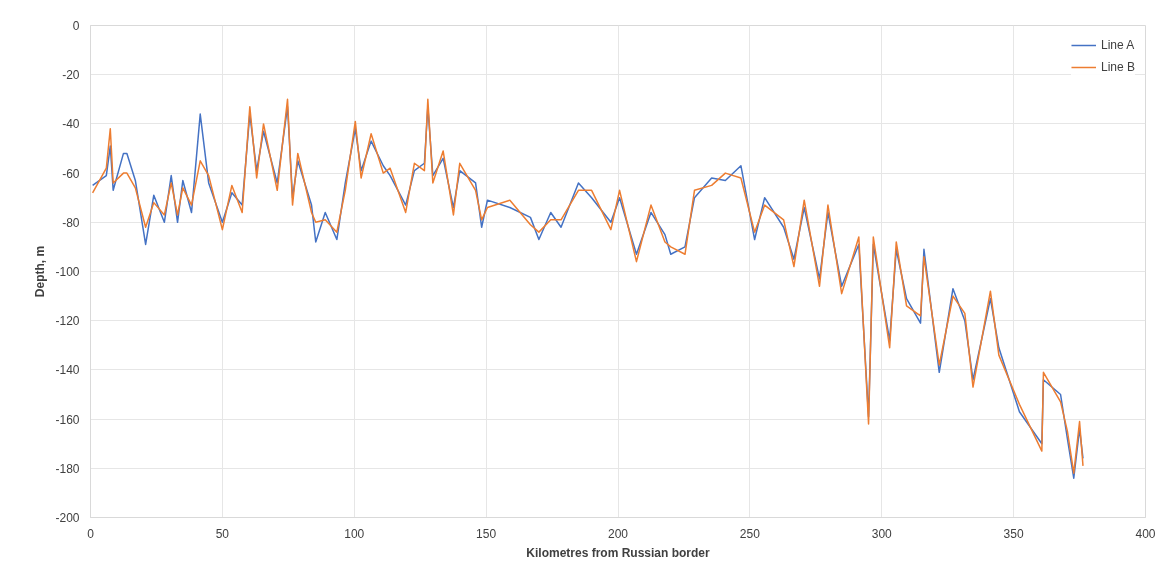 This screenshot has height=577, width=1175. What do you see at coordinates (91, 533) in the screenshot?
I see `x-tick-label: 0` at bounding box center [91, 533].